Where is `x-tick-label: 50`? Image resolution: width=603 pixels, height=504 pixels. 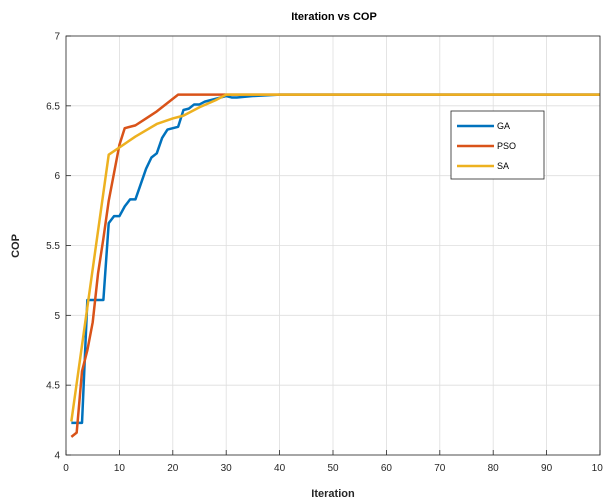 x-tick-label: 50 is located at coordinates (333, 468).